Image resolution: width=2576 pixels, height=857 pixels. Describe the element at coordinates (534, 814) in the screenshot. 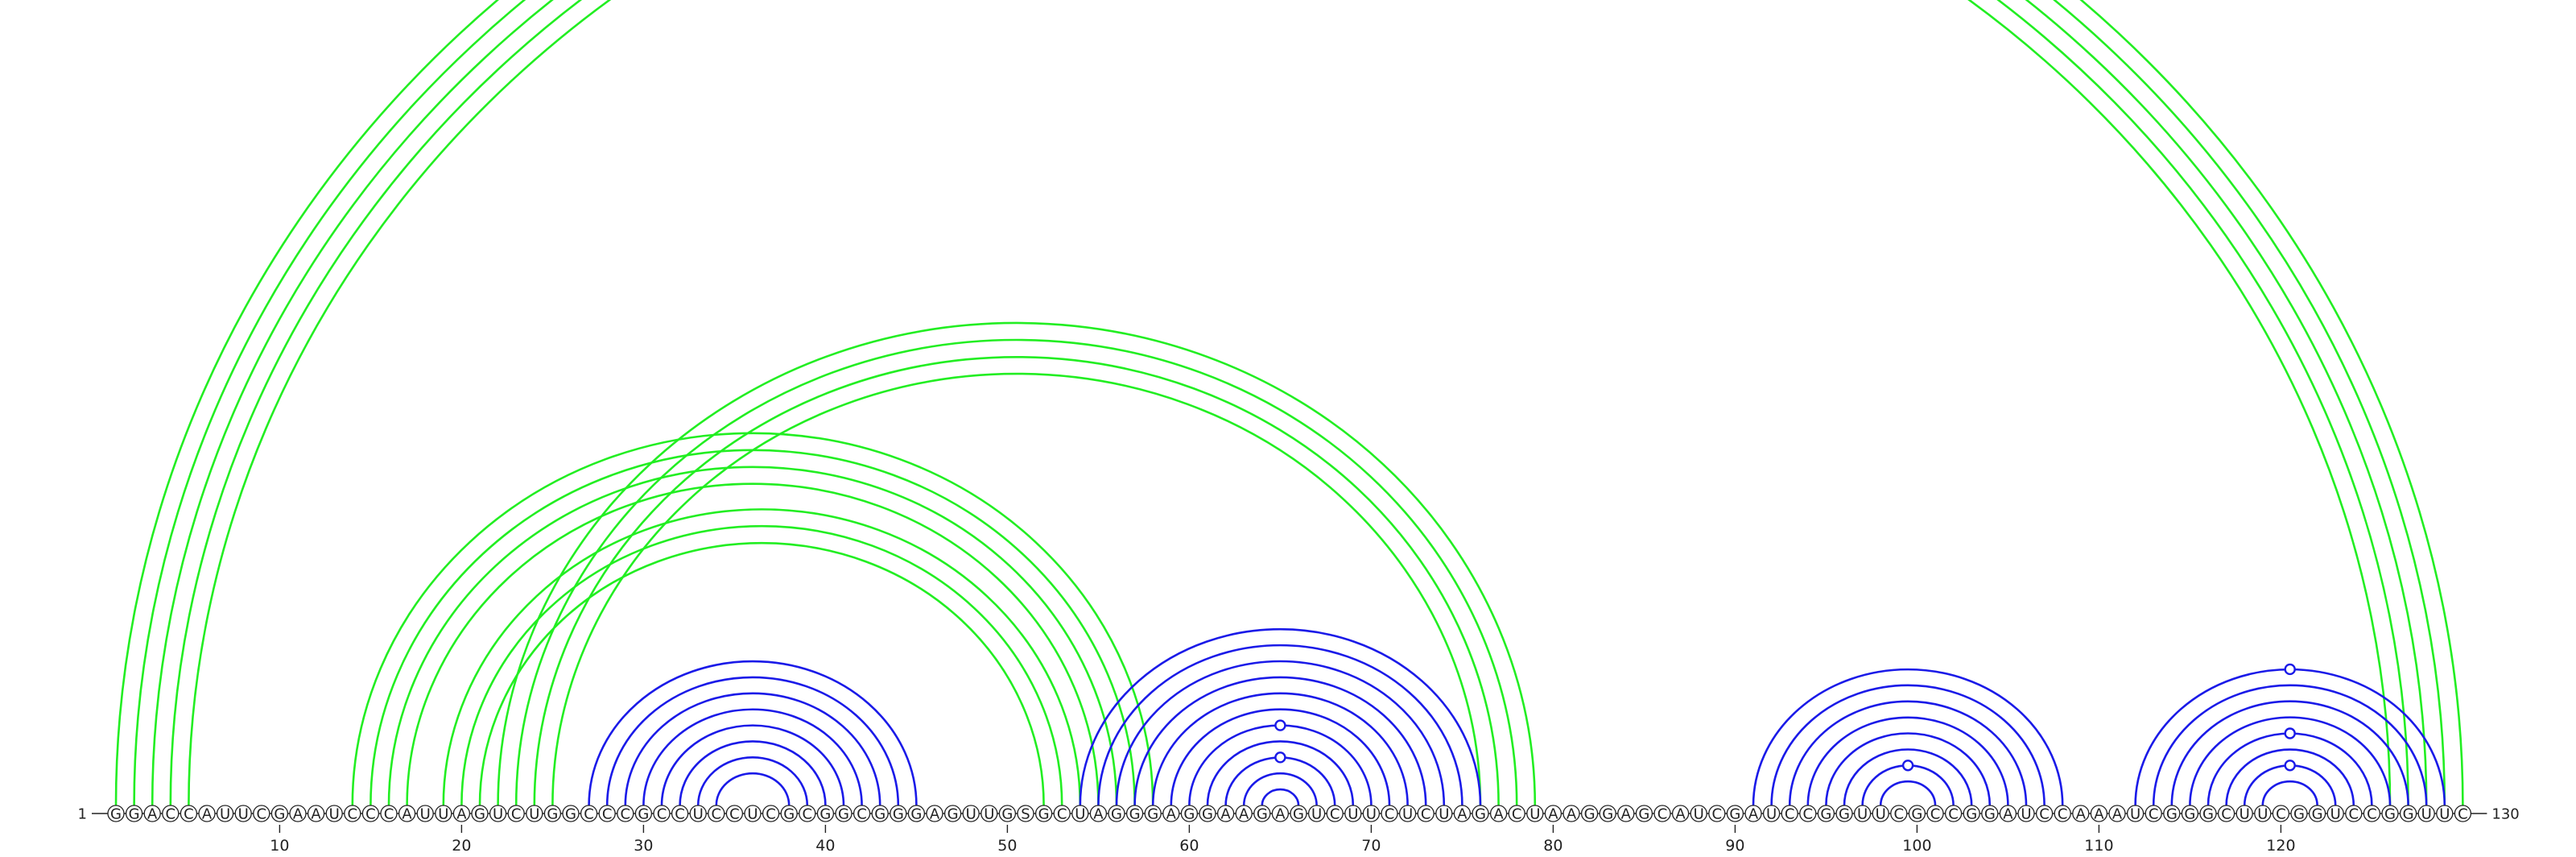

I see `nucleotide-24: U` at that location.